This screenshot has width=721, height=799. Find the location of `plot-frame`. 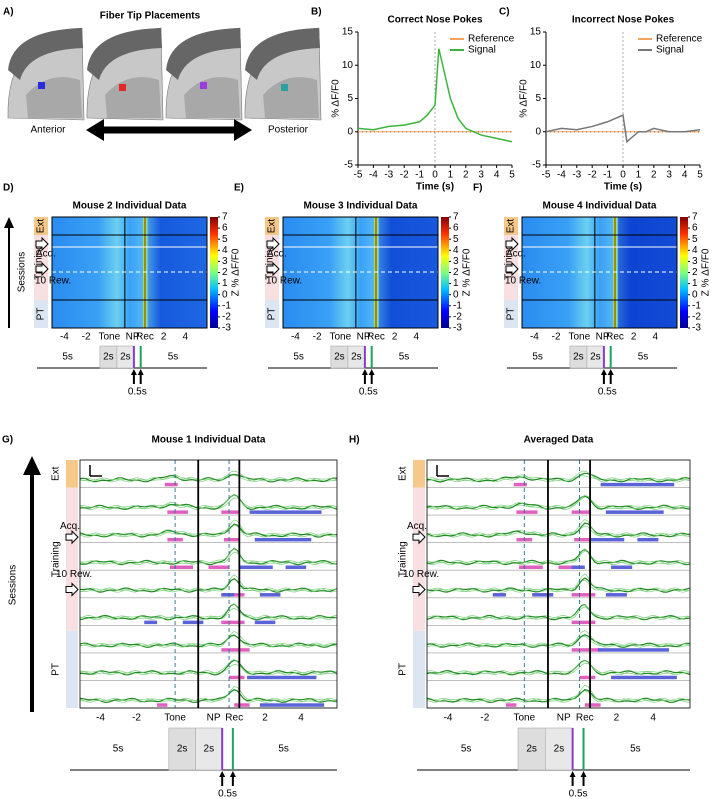

plot-frame is located at coordinates (208, 584).